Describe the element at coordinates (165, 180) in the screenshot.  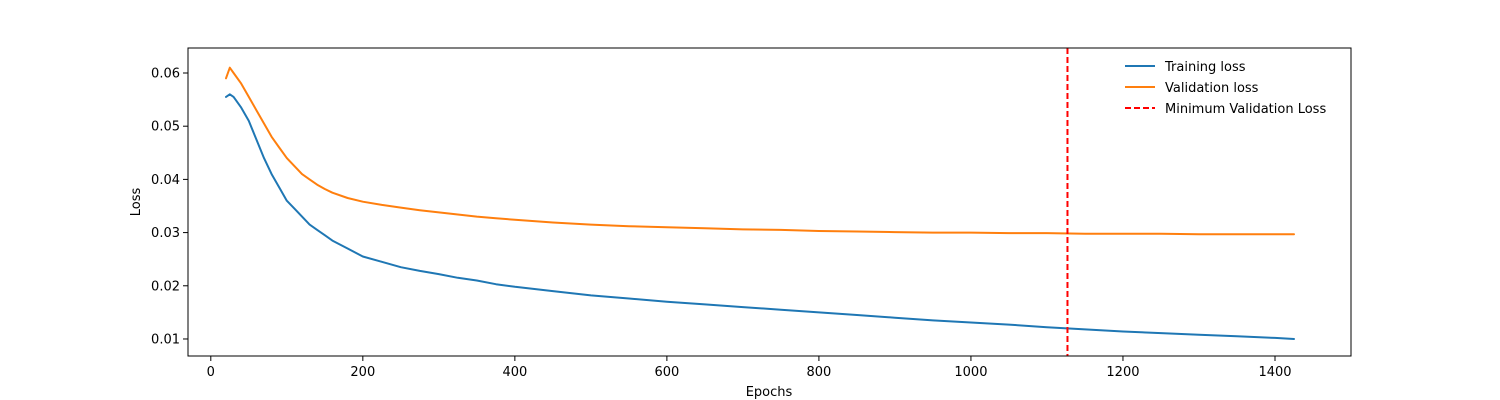
I see `y-tick-label: 0.04` at that location.